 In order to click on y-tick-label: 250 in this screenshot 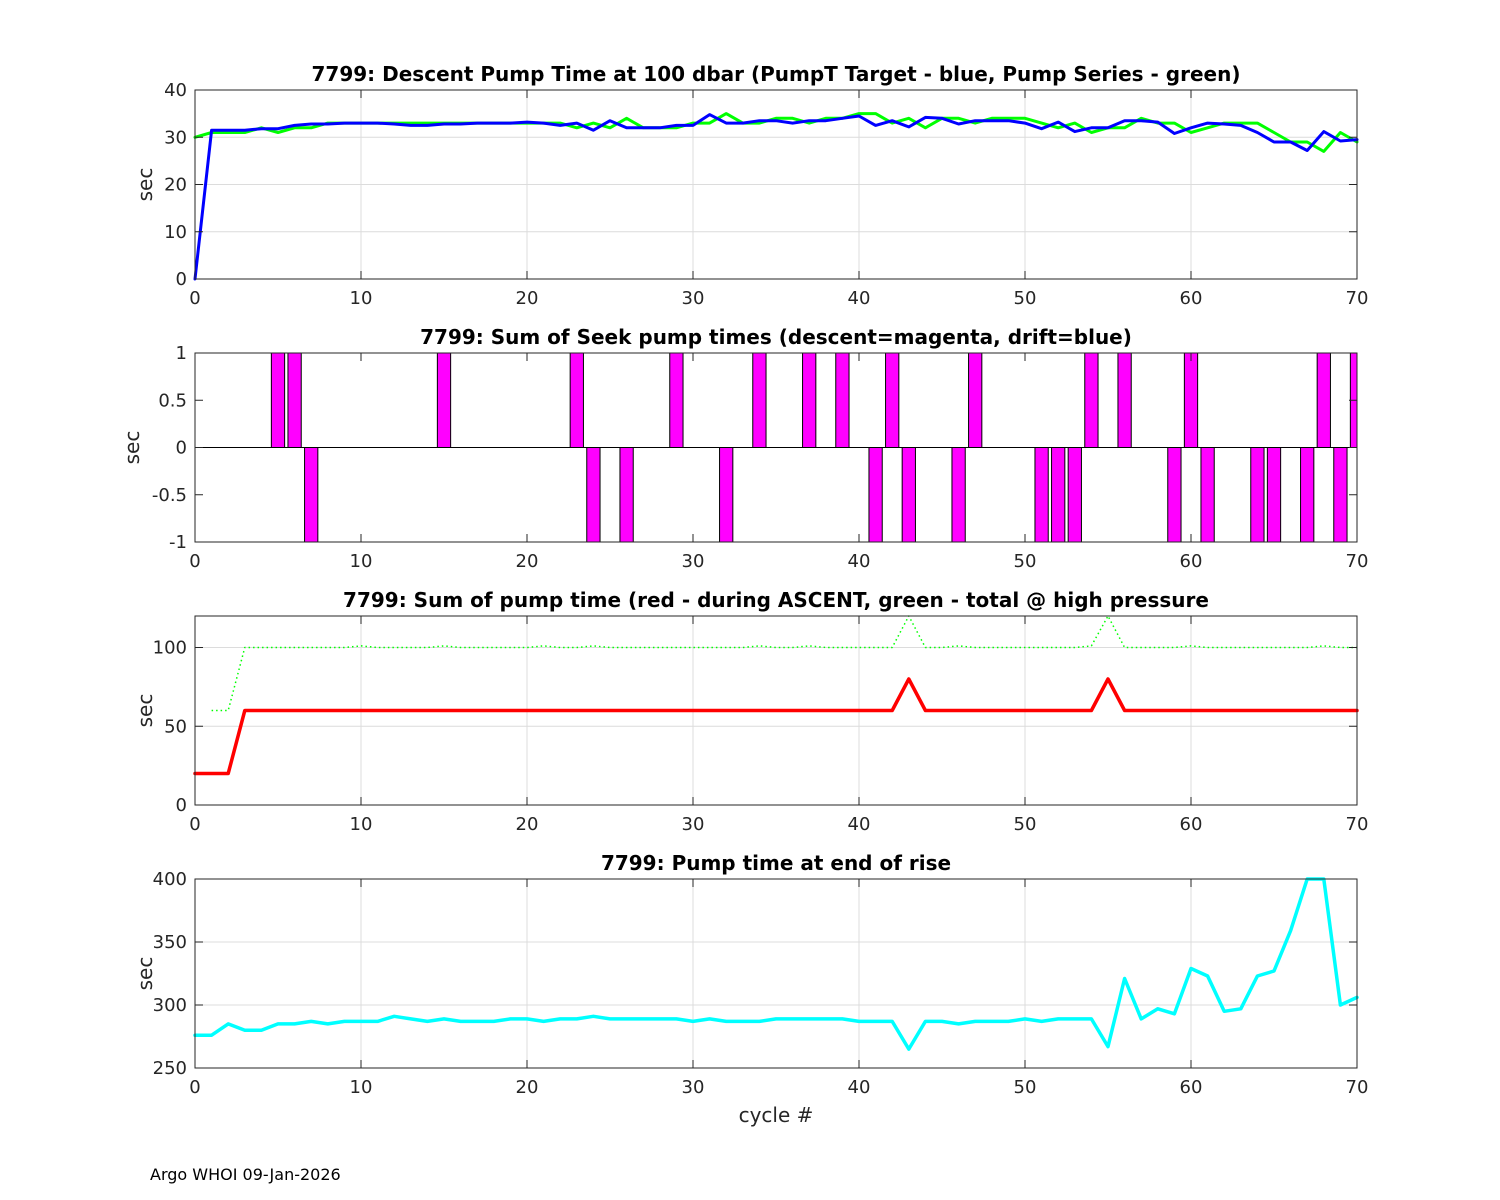, I will do `click(170, 1068)`.